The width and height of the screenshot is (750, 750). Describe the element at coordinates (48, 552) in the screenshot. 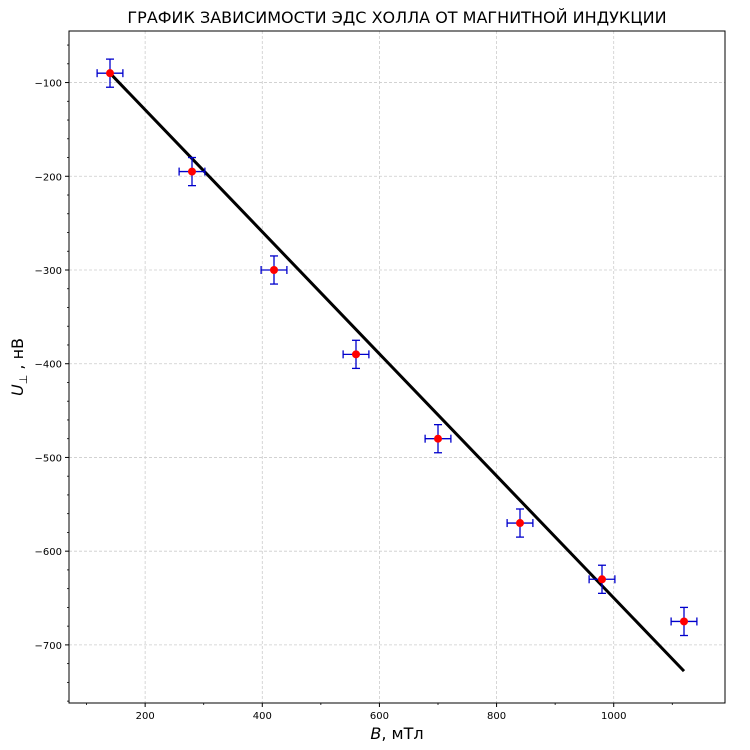

I see `y-tick-label: −600` at that location.